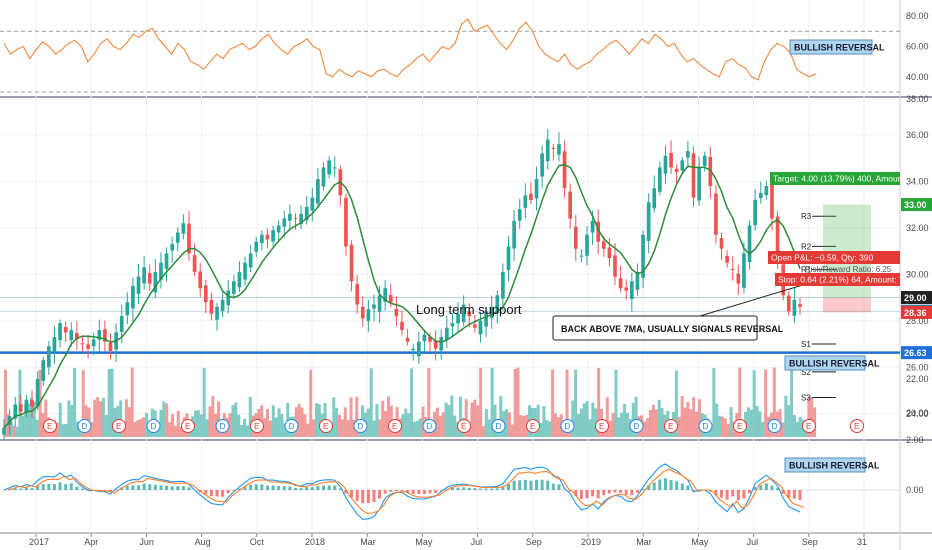  I want to click on macd-badge, so click(825, 465).